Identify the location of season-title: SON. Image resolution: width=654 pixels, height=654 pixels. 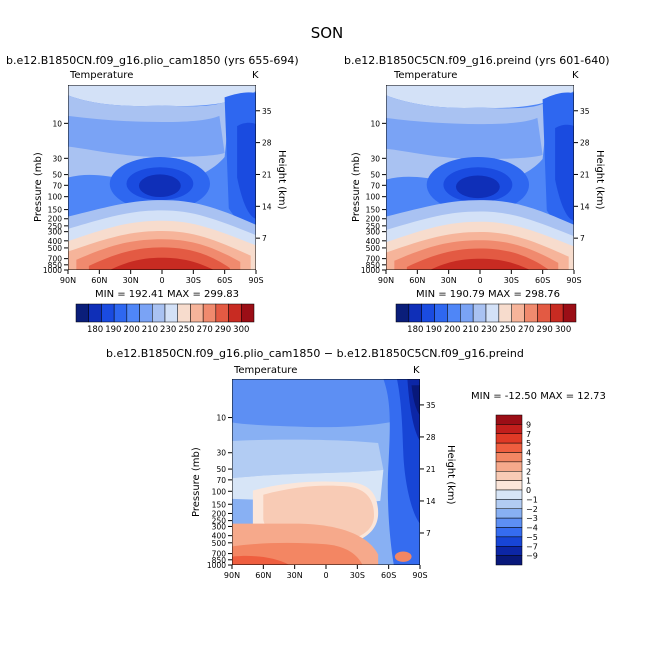
(327, 33).